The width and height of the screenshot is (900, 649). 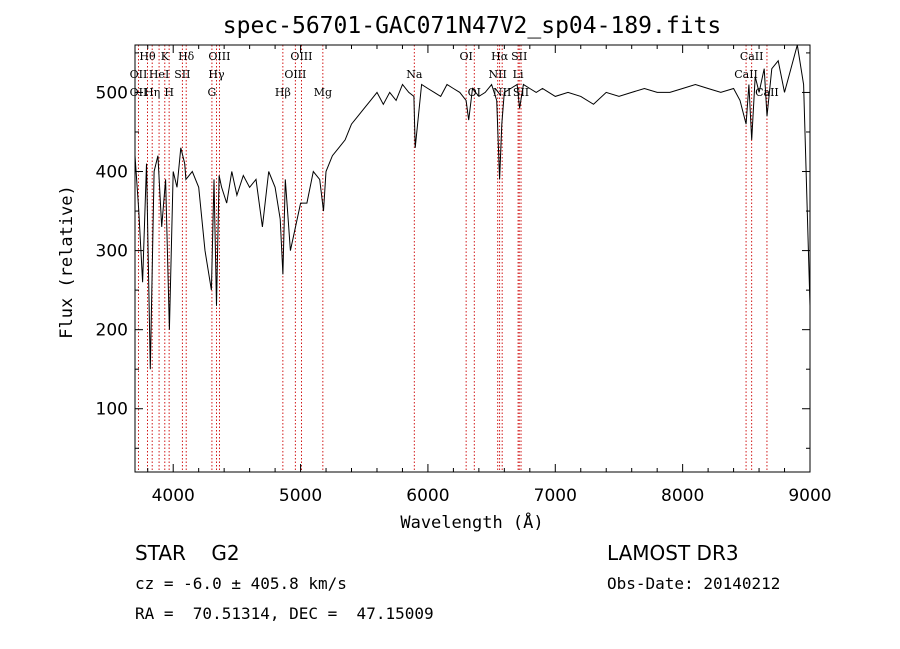 What do you see at coordinates (219, 56) in the screenshot?
I see `line-label-9: OIII` at bounding box center [219, 56].